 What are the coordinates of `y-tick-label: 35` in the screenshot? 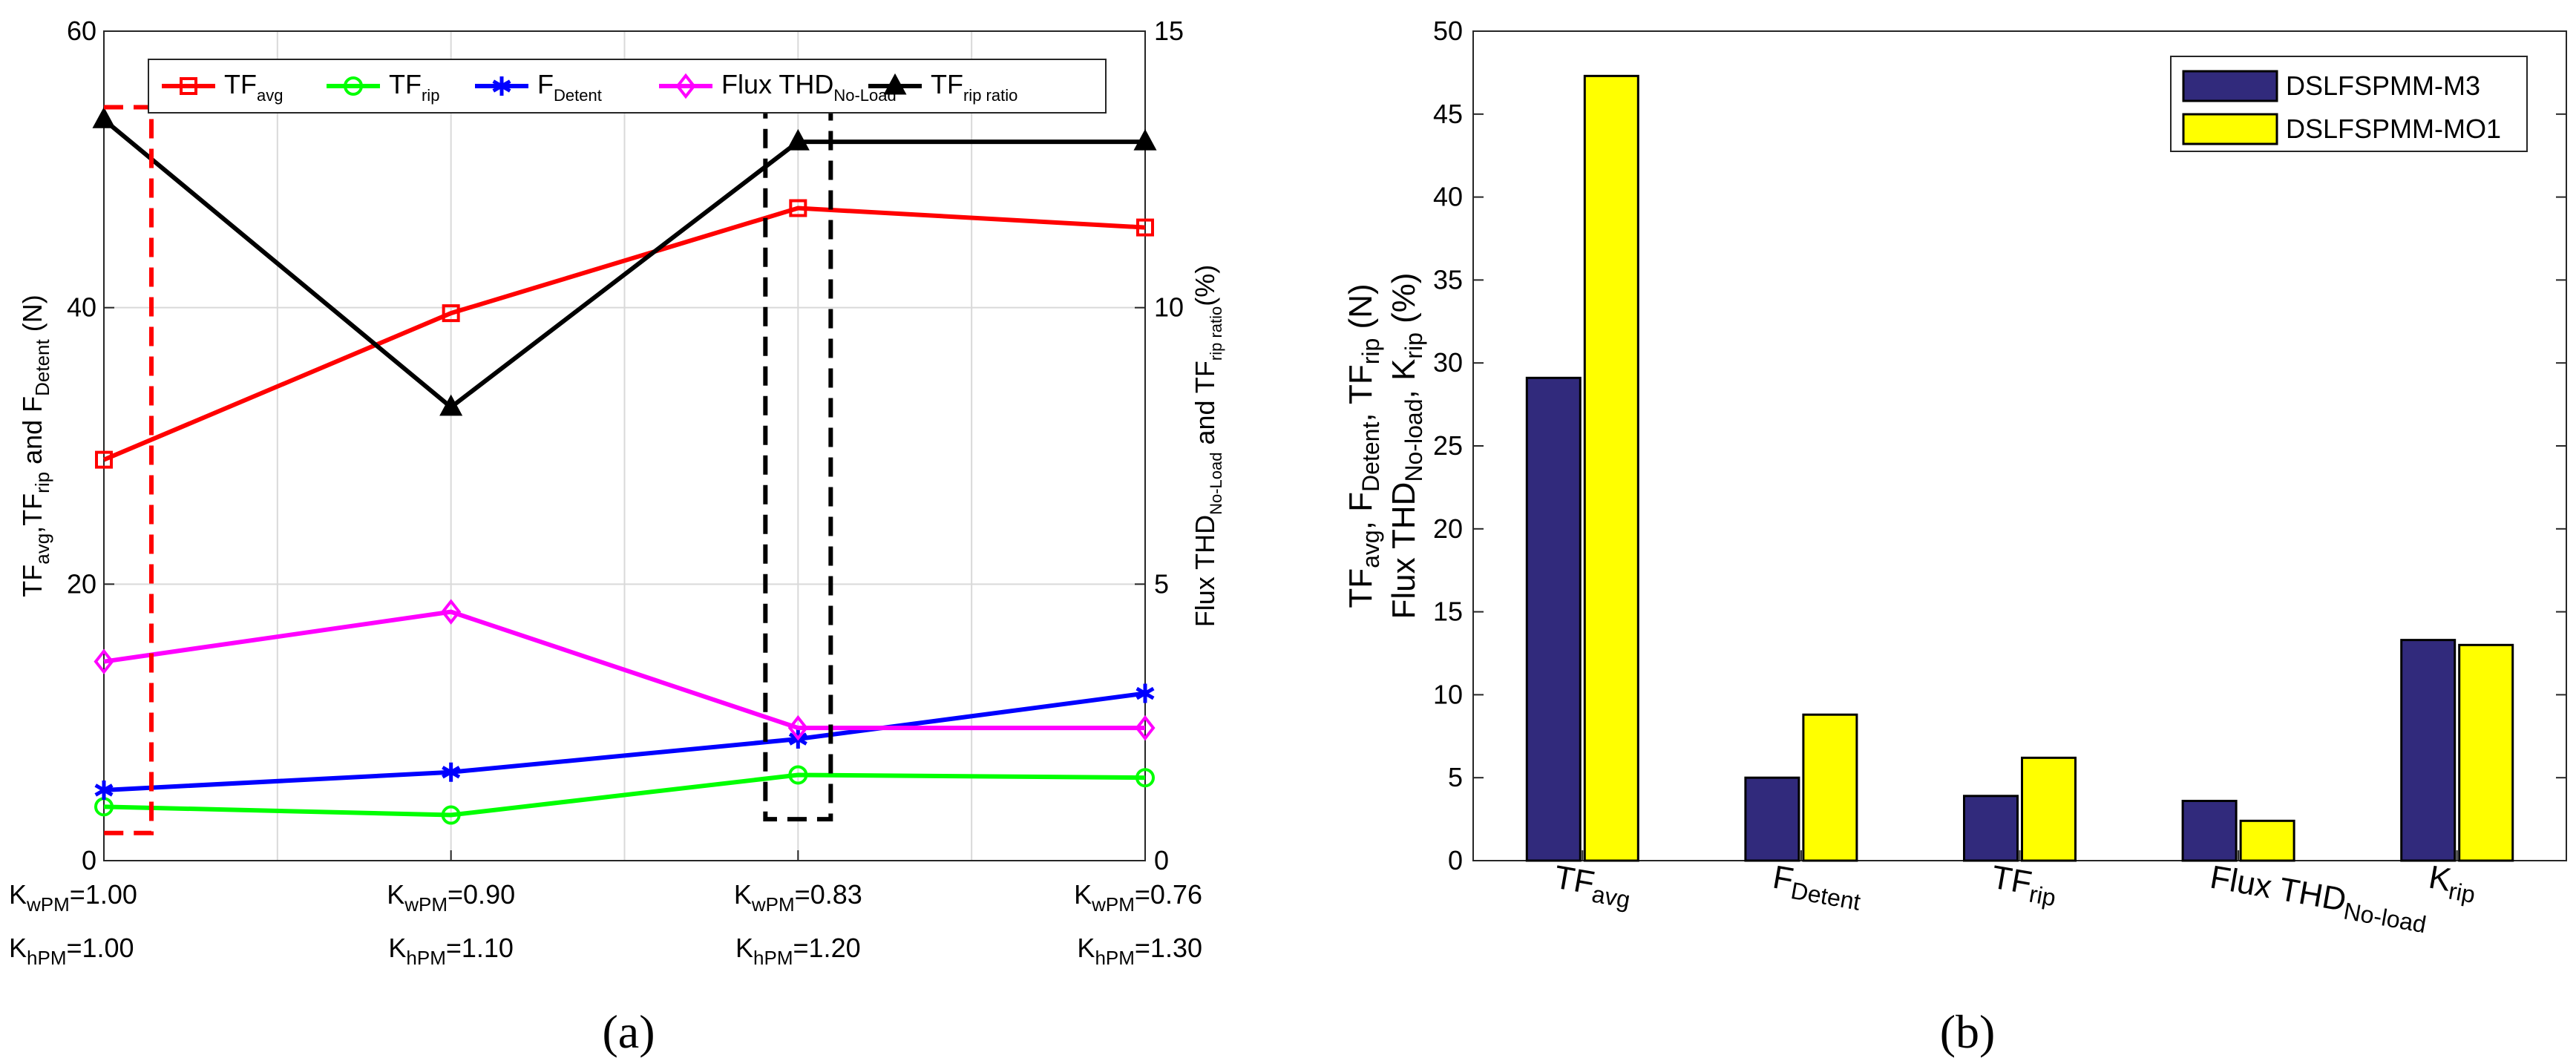 It's located at (1448, 279).